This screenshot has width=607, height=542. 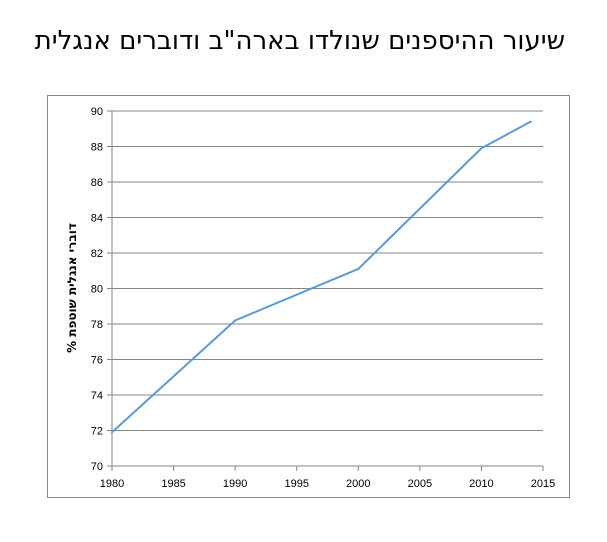 What do you see at coordinates (235, 484) in the screenshot?
I see `x-tick-label: 1990` at bounding box center [235, 484].